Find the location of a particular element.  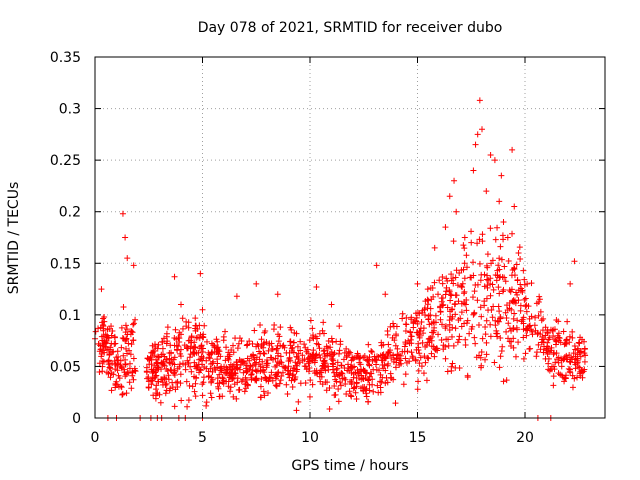

y-tick-label: 0.2 is located at coordinates (70, 213).